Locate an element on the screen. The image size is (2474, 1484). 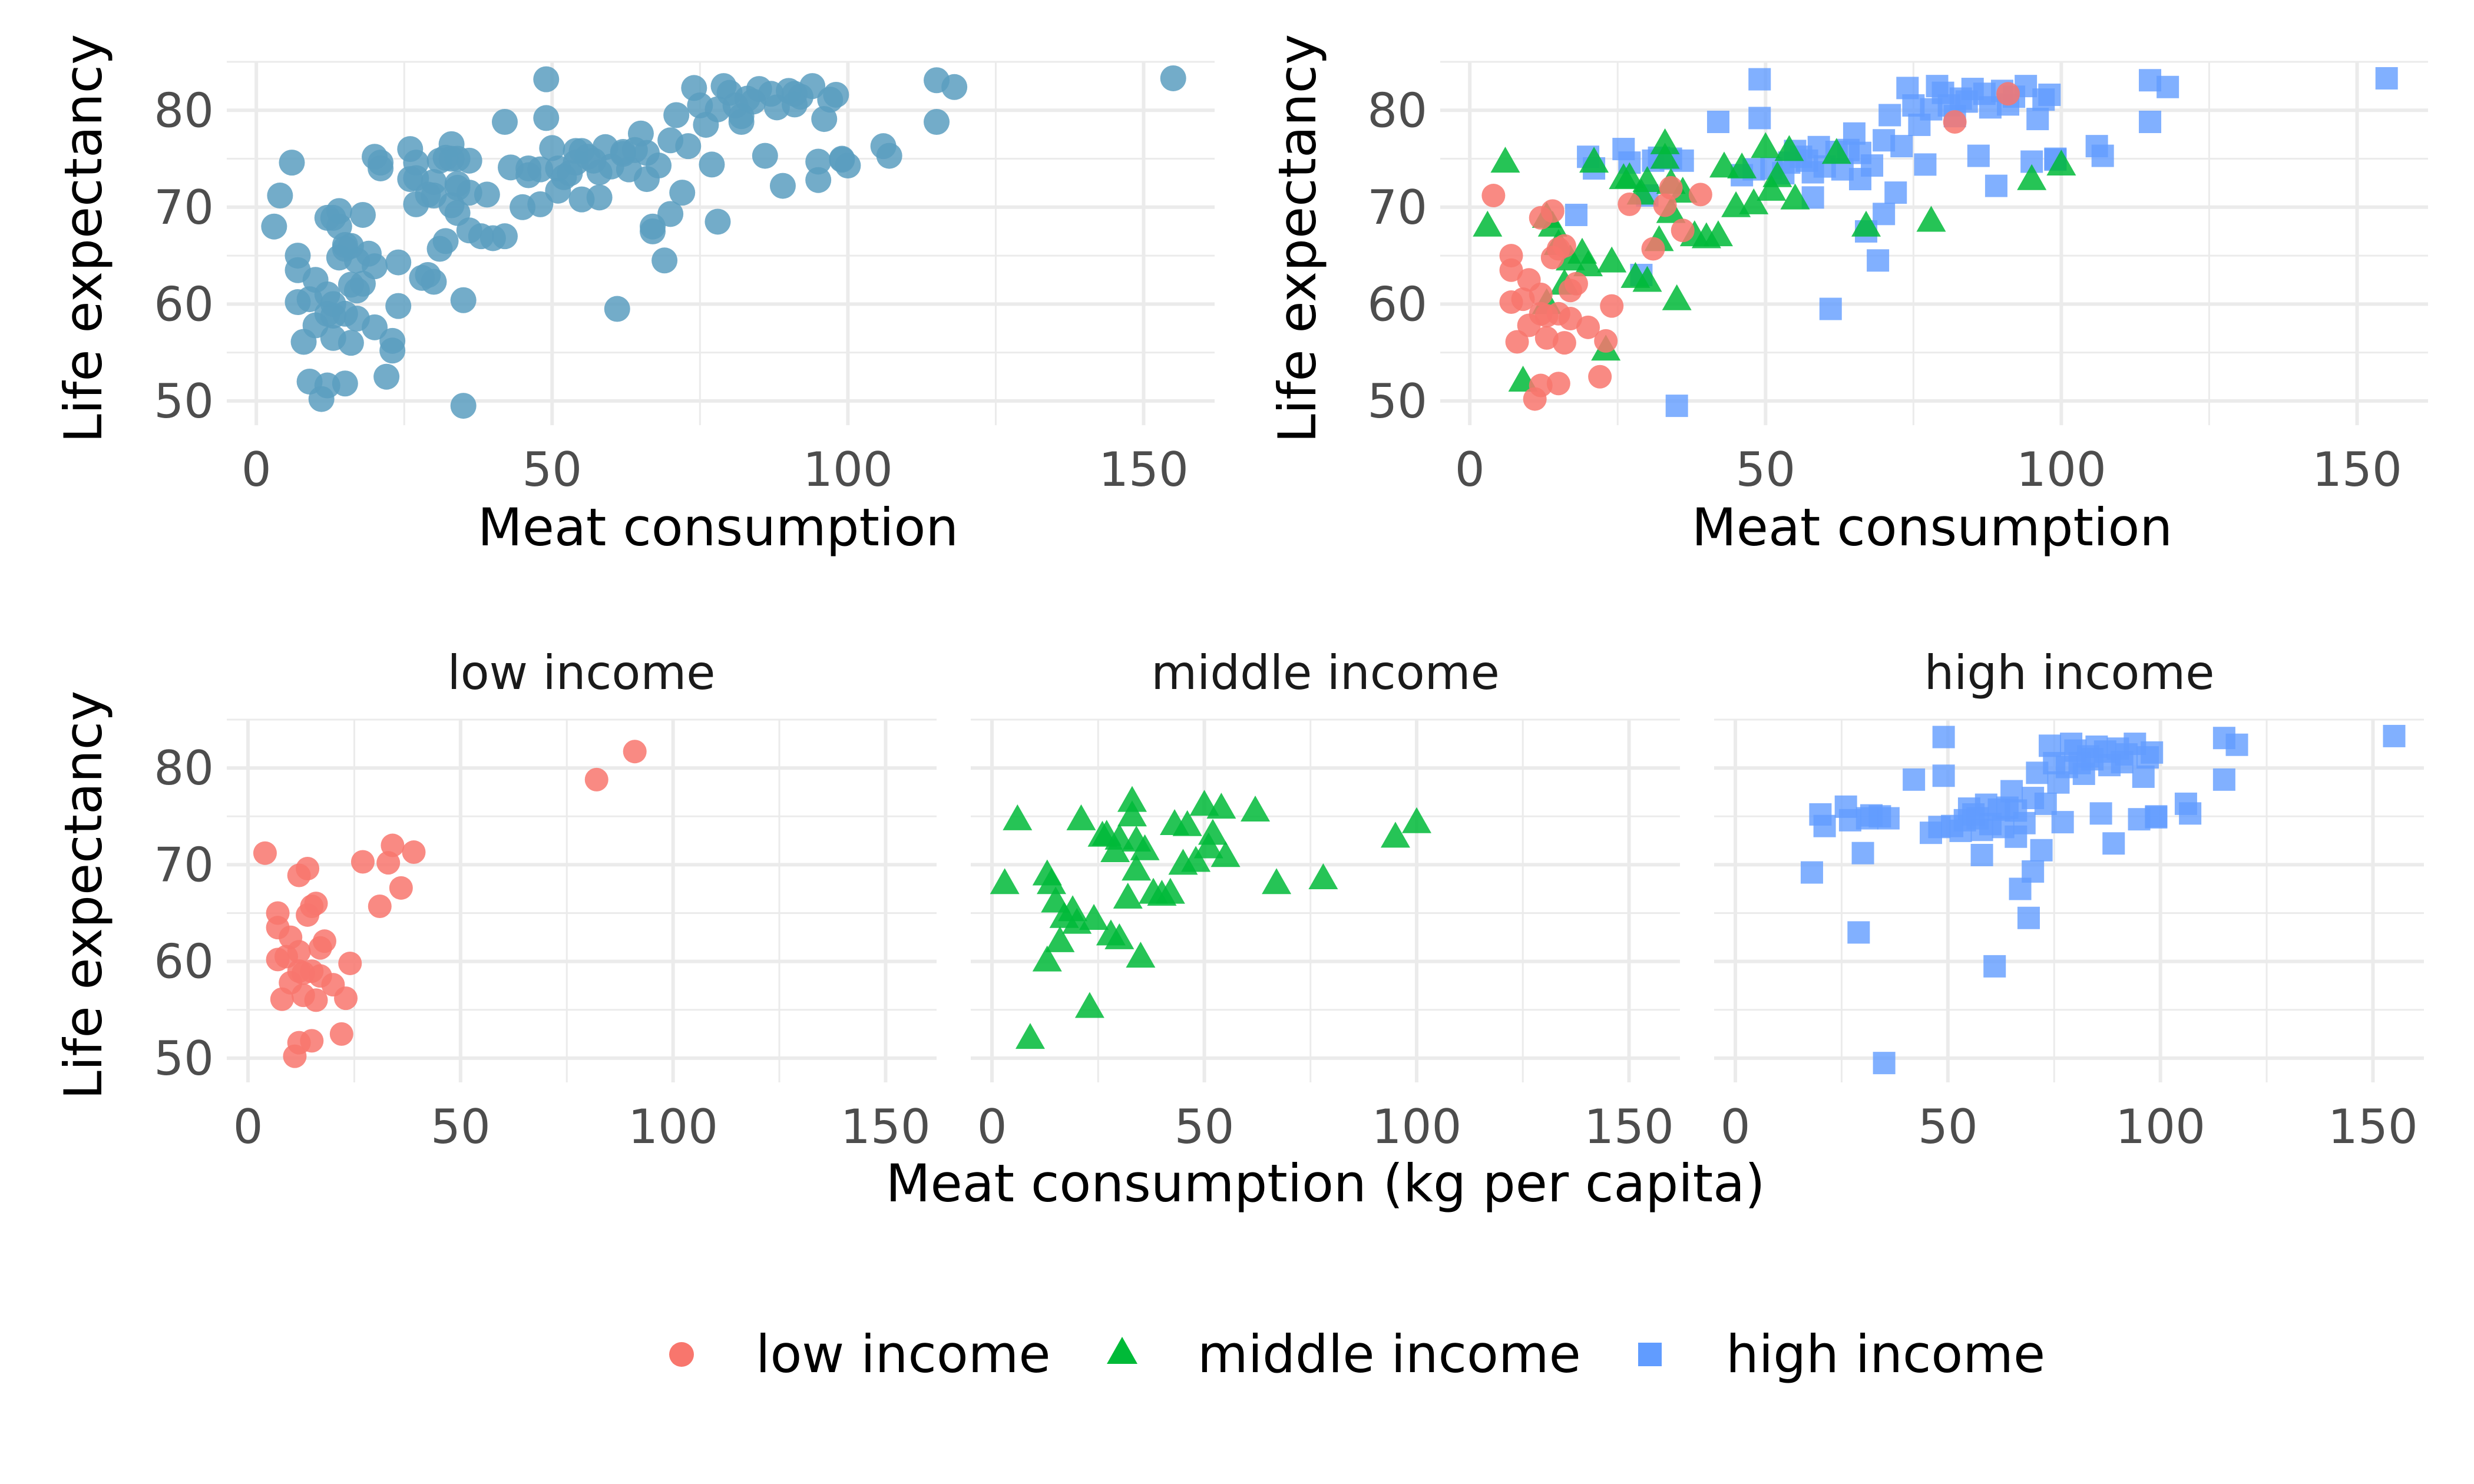
y-tick-label: 80 is located at coordinates (184, 768).